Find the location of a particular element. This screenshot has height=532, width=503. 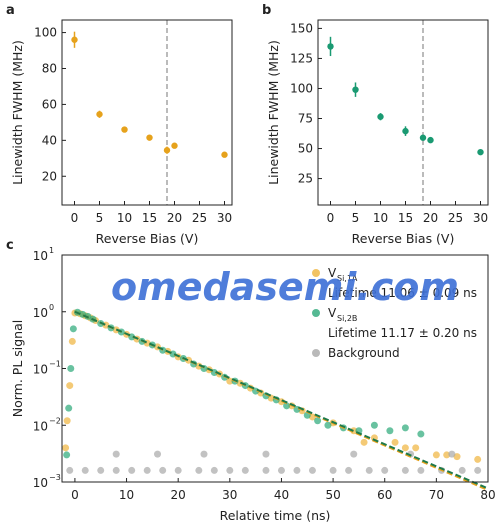

panel-label: c is located at coordinates (10, 245).